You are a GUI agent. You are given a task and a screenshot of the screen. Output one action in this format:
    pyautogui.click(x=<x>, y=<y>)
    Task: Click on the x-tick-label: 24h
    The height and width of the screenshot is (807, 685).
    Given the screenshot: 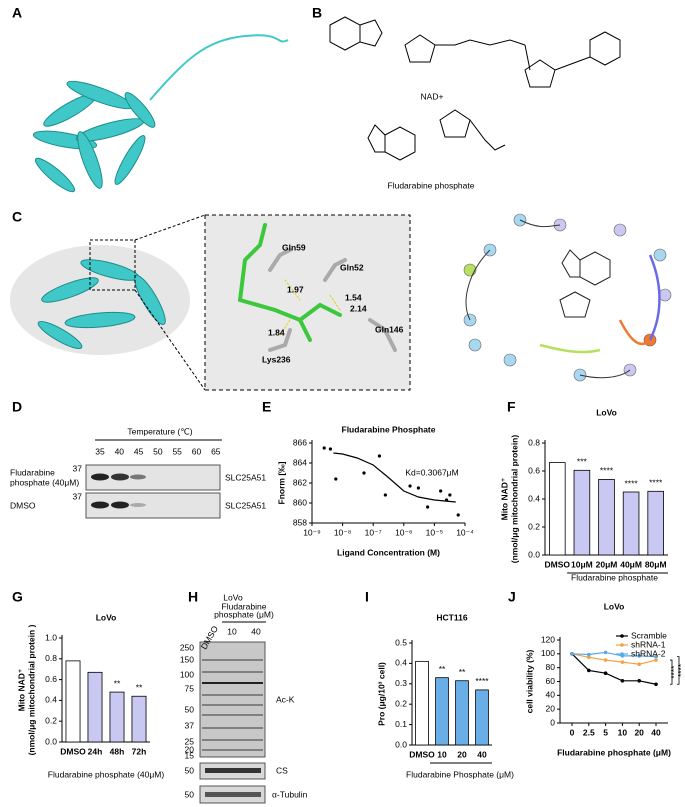 What is the action you would take?
    pyautogui.click(x=95, y=751)
    